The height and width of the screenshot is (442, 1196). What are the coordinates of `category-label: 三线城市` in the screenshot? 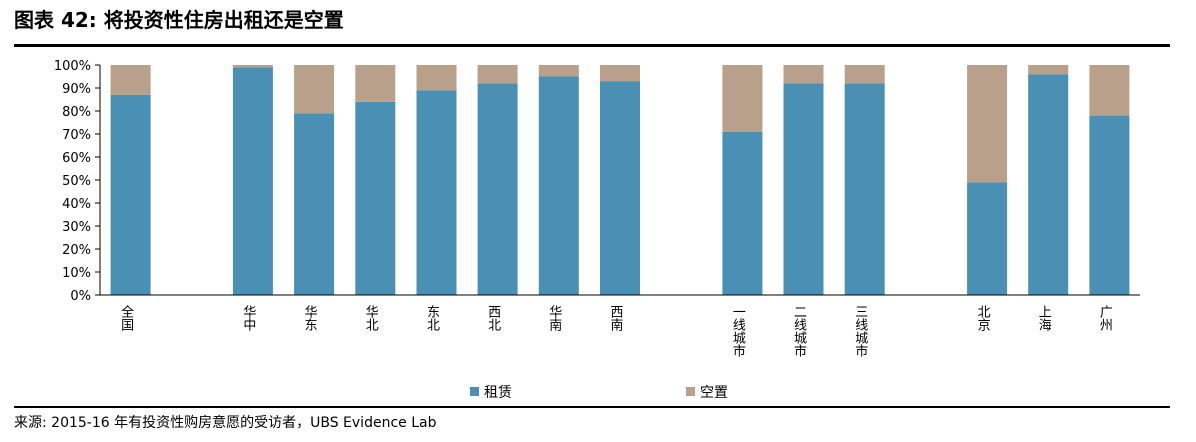 It's located at (860, 331).